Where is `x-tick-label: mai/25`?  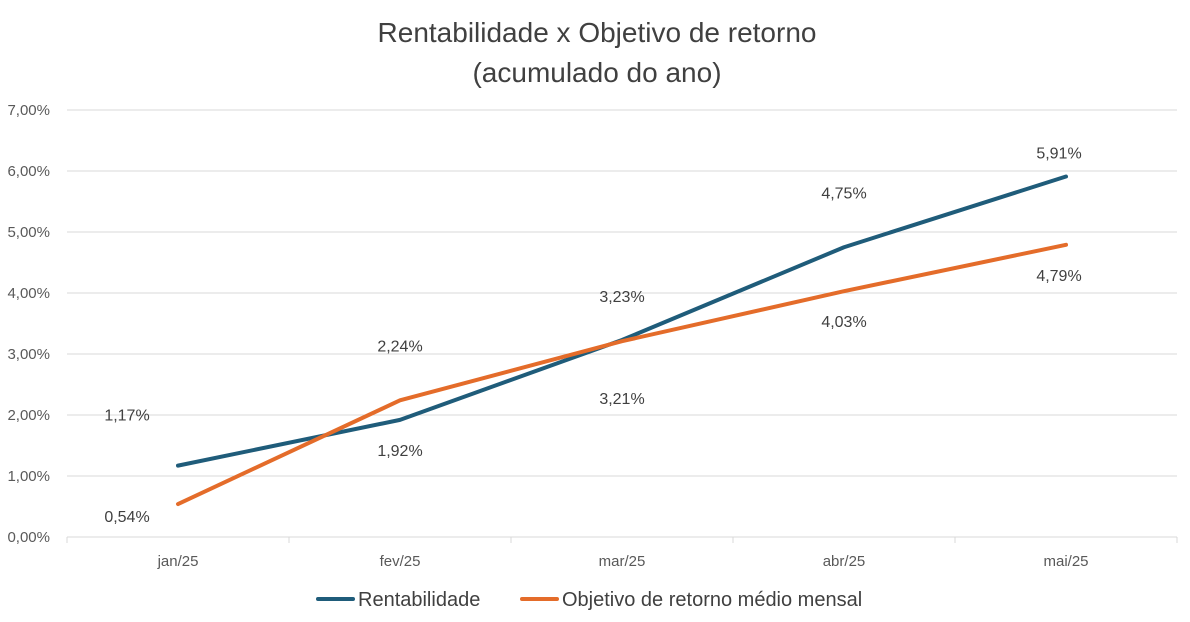 x-tick-label: mai/25 is located at coordinates (1065, 561).